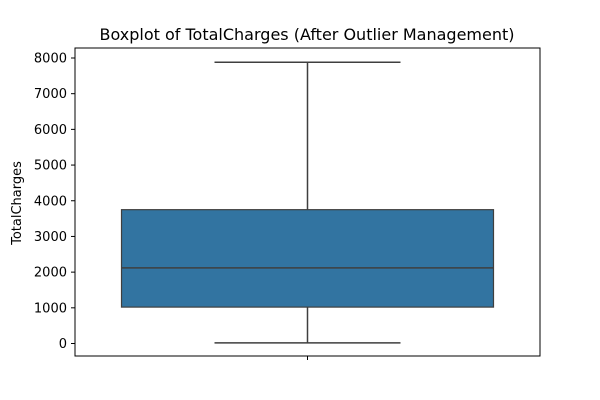  Describe the element at coordinates (63, 344) in the screenshot. I see `y-tick-label: 0` at that location.